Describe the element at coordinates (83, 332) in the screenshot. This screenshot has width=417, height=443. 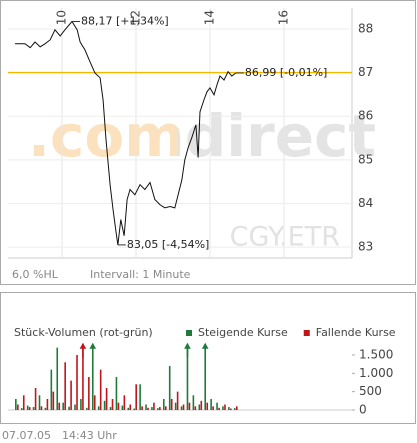
I see `volume-title: Stück-Volumen (rot-grün)` at that location.